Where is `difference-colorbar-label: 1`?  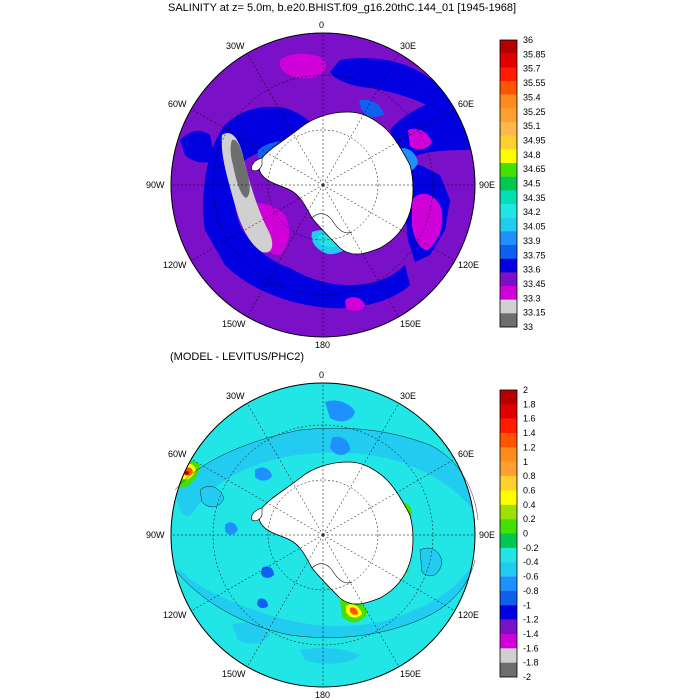 difference-colorbar-label: 1 is located at coordinates (525, 462).